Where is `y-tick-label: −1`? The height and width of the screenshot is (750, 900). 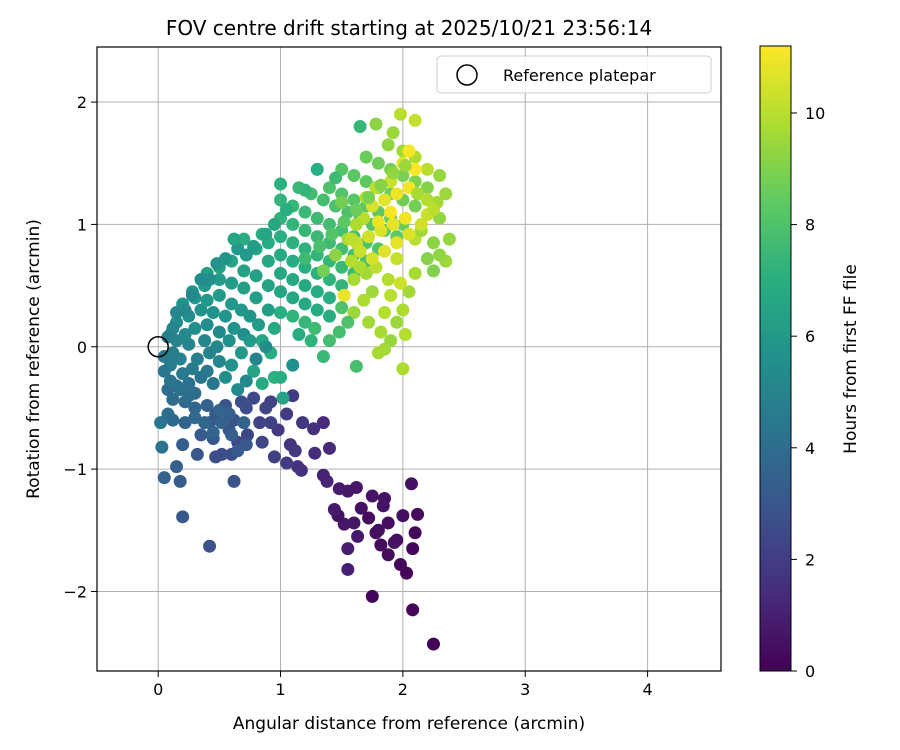
y-tick-label: −1 is located at coordinates (75, 469).